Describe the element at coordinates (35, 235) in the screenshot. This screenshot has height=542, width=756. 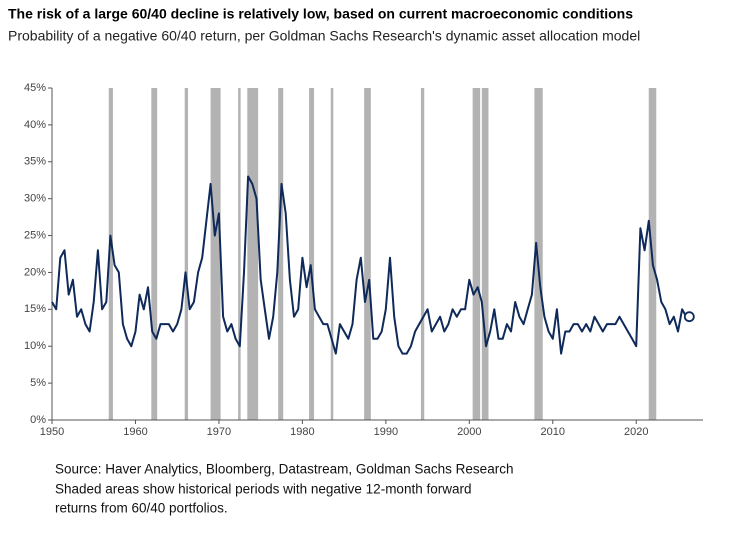
I see `y-tick-label: 25%` at that location.